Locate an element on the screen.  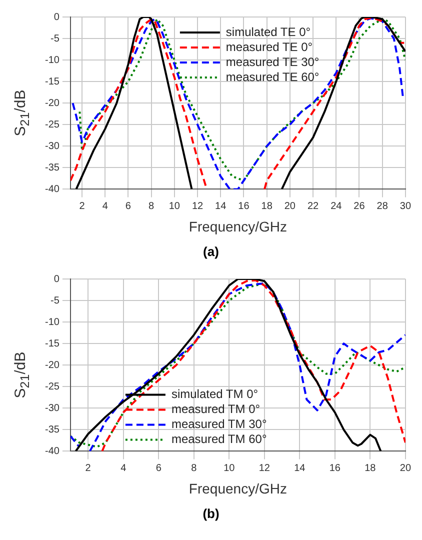
x-tick-label: 30 is located at coordinates (406, 206).